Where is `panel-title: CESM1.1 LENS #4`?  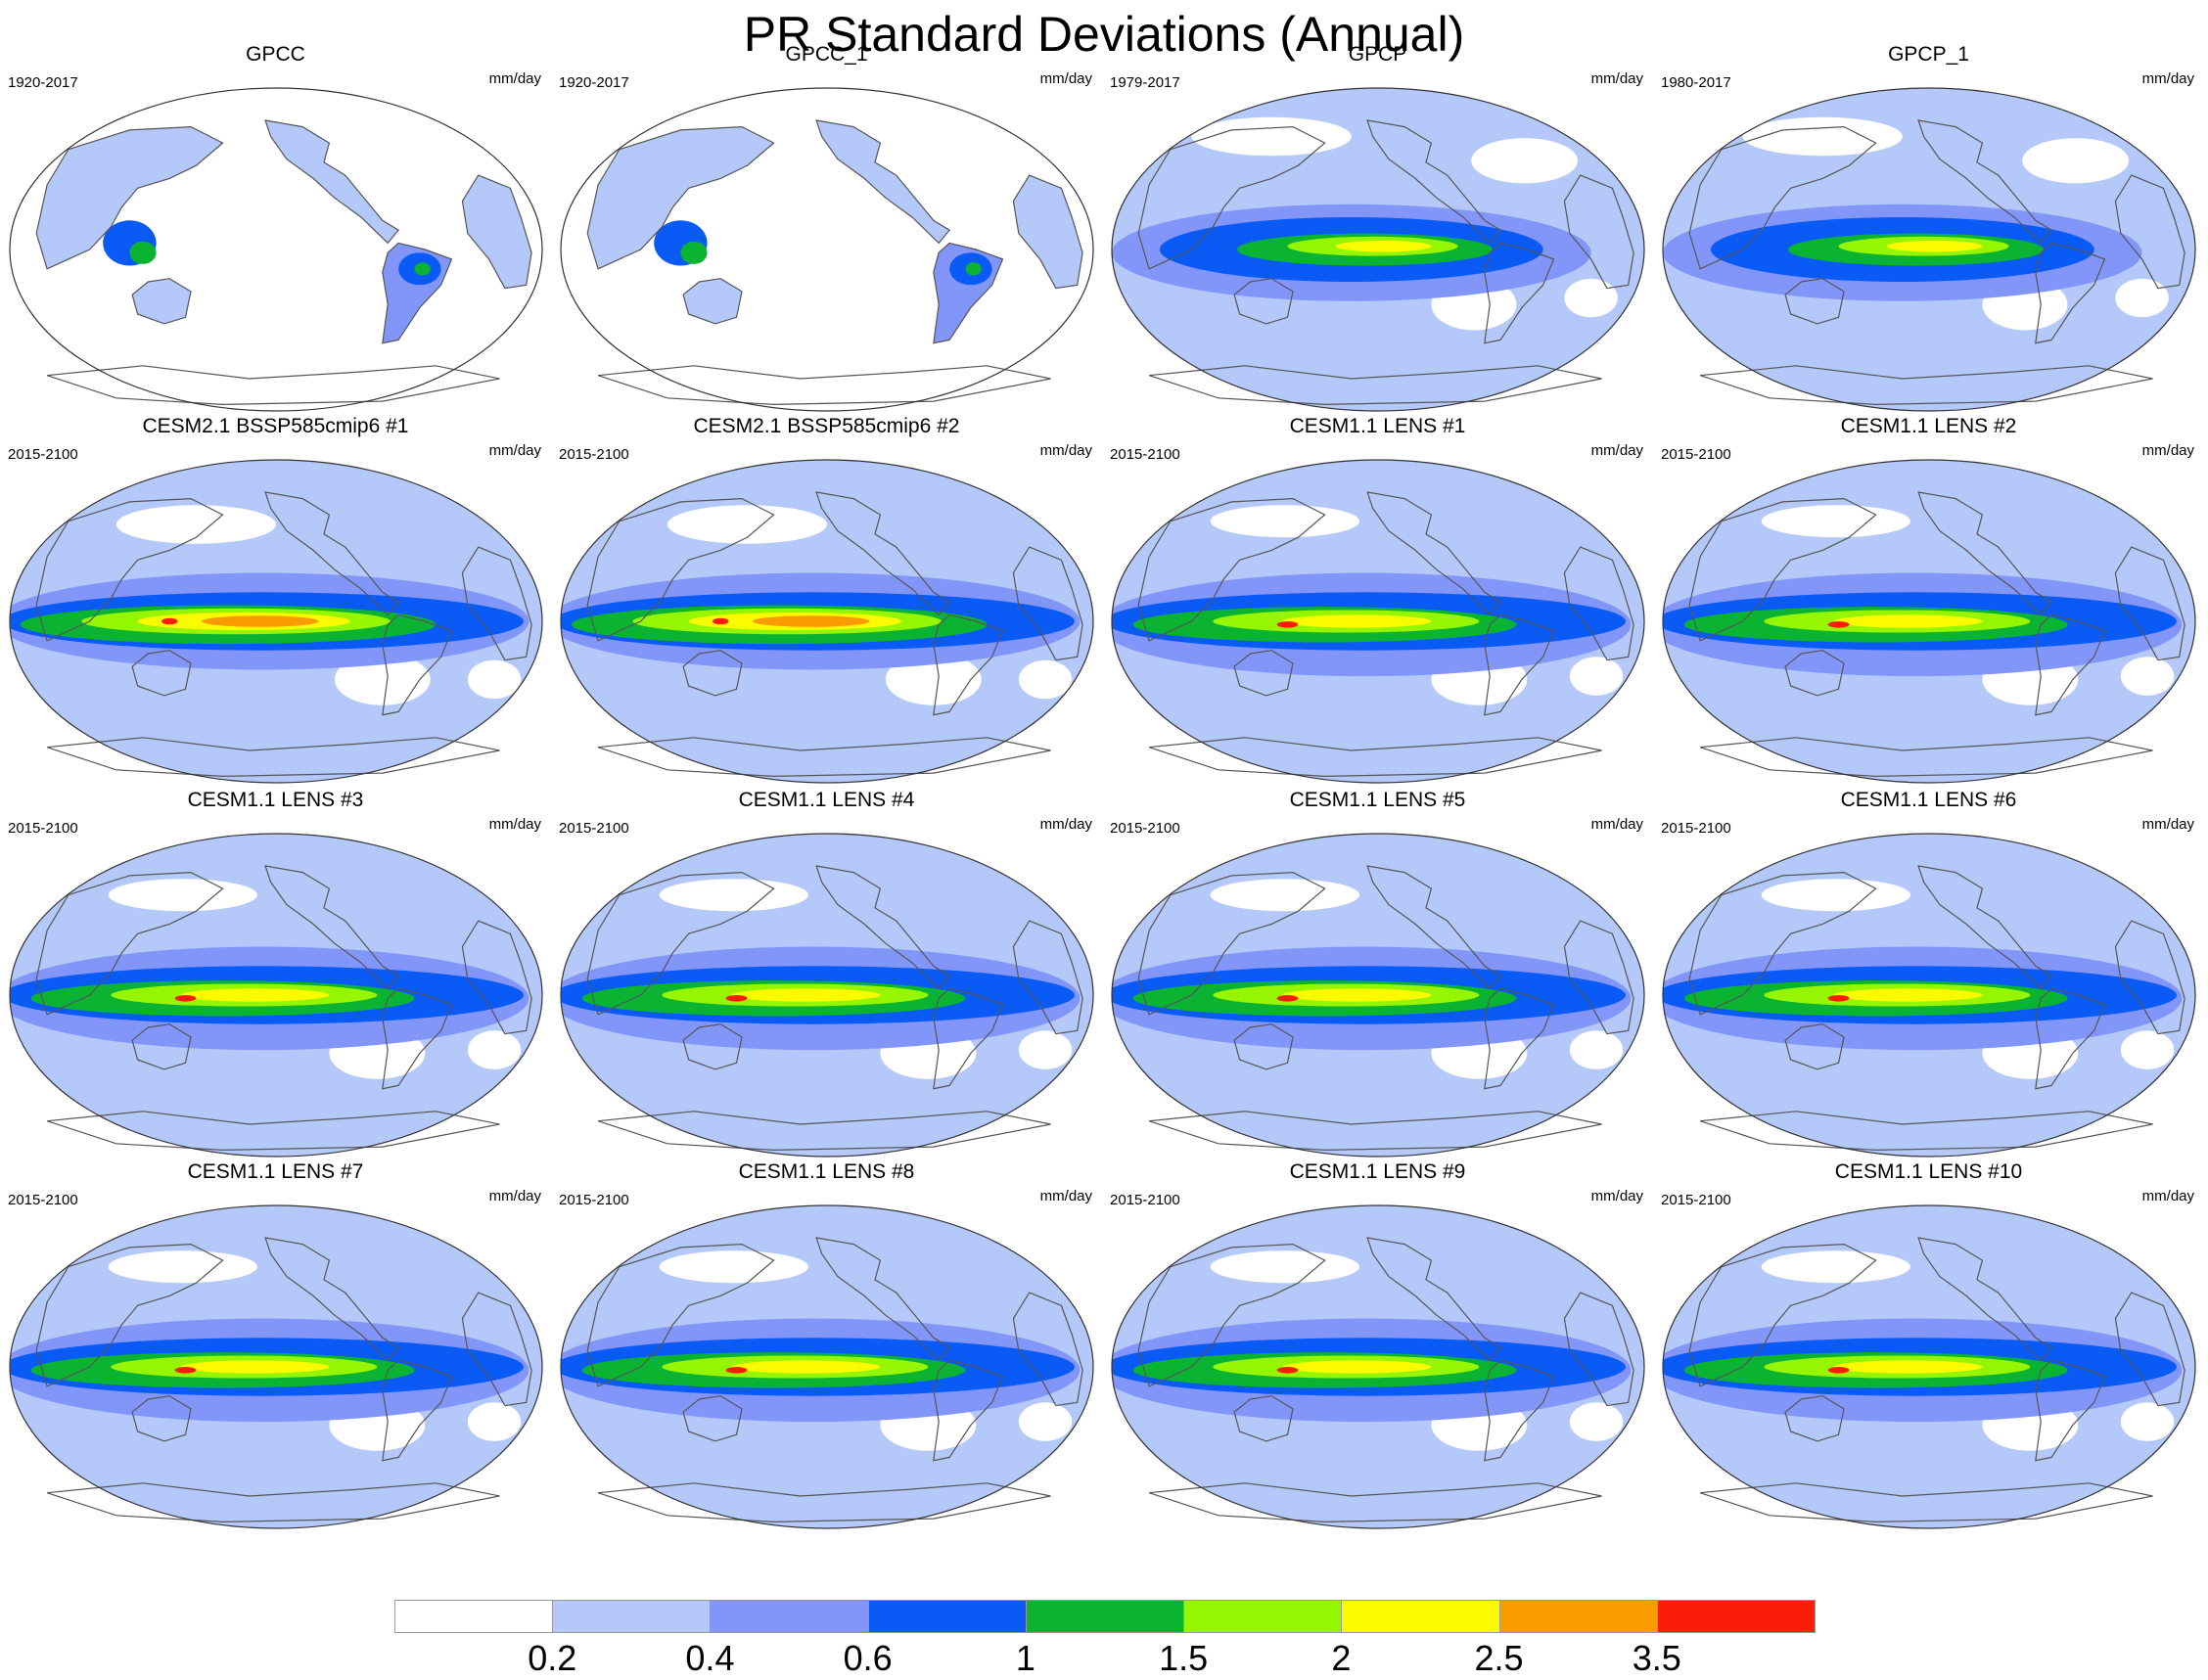
panel-title: CESM1.1 LENS #4 is located at coordinates (826, 800).